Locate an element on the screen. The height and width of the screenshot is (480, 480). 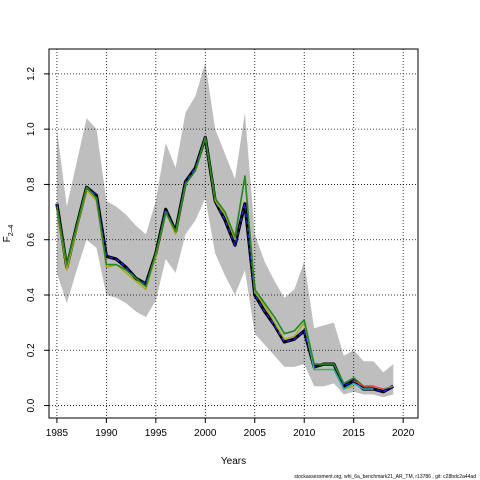
y-axis-title: F2–4 is located at coordinates (8, 234).